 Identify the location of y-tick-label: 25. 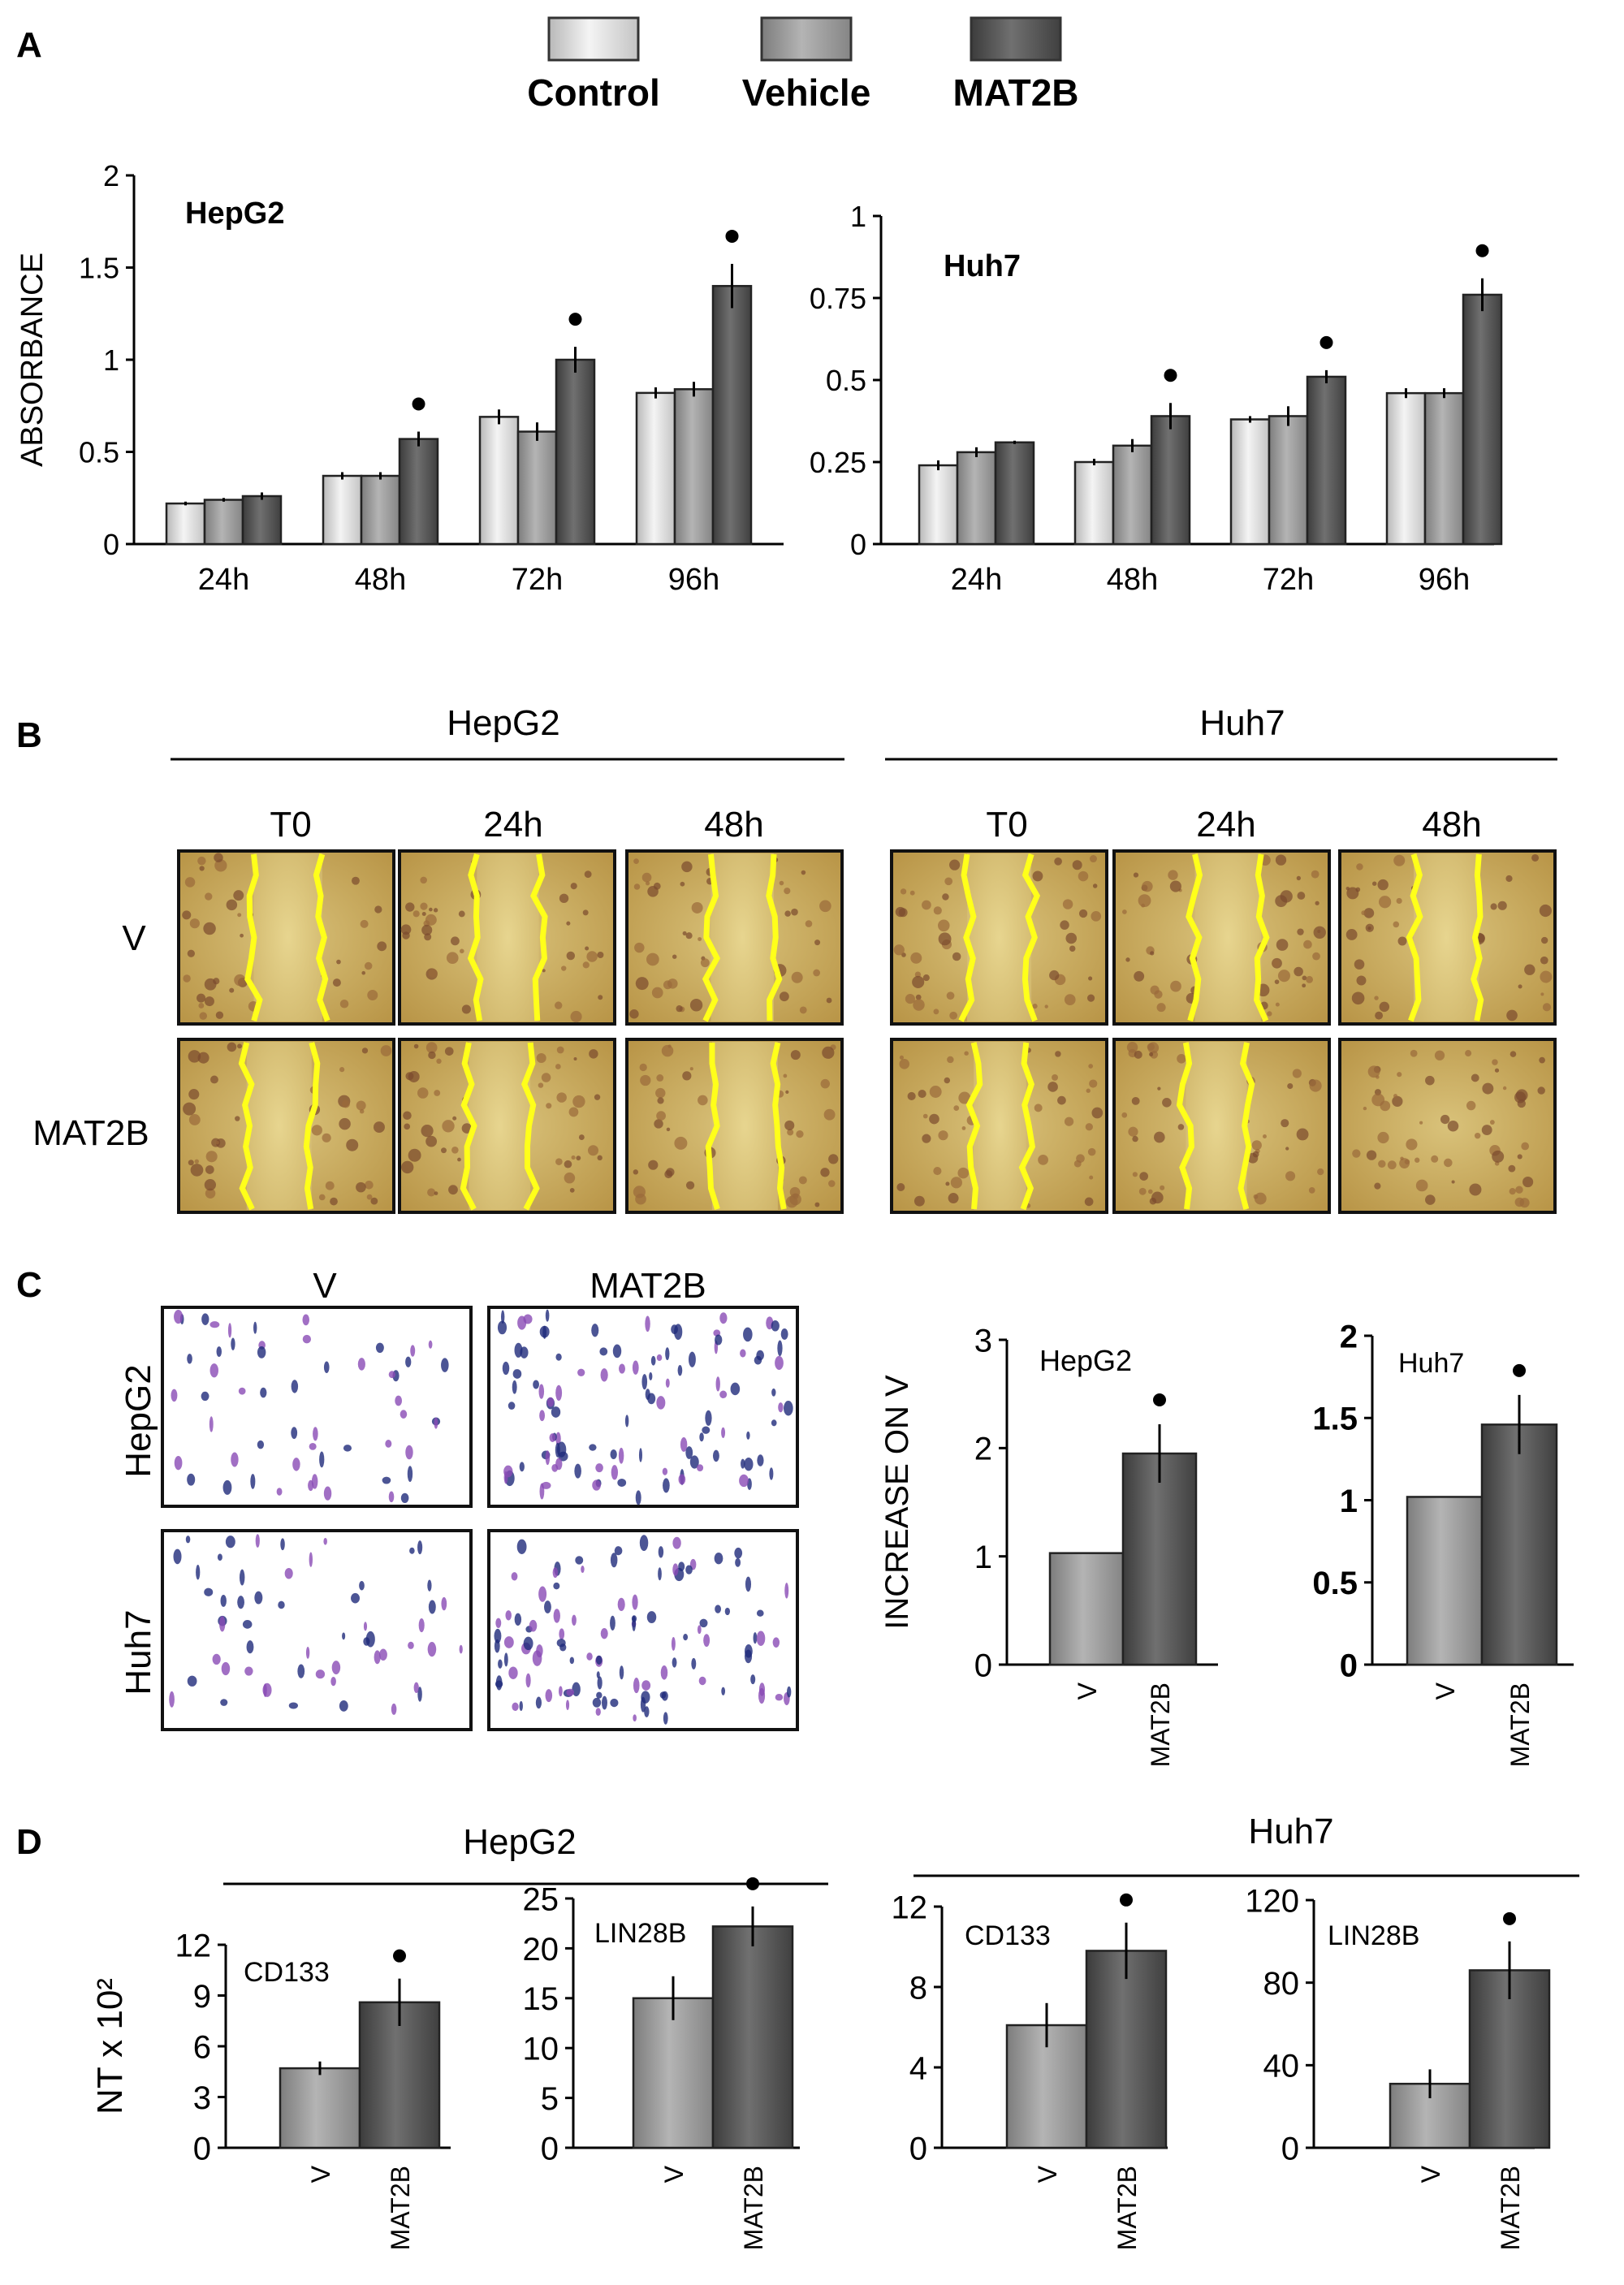
(541, 1899).